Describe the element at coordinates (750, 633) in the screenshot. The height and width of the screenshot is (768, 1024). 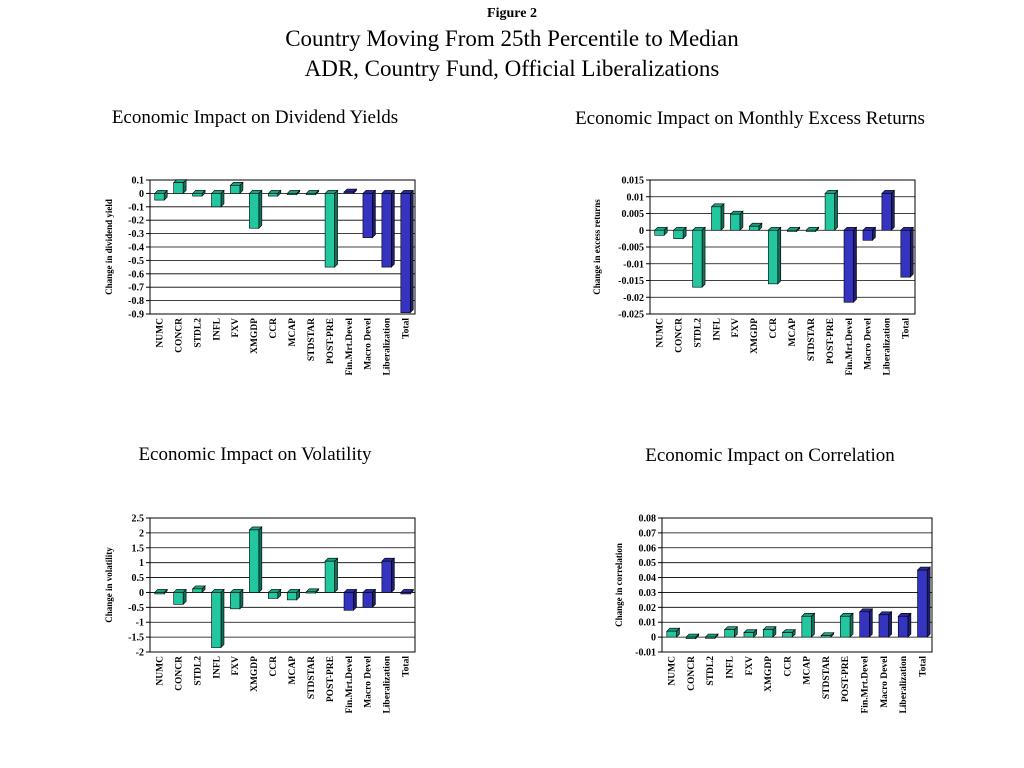
I see `correlation-bar-fxv` at that location.